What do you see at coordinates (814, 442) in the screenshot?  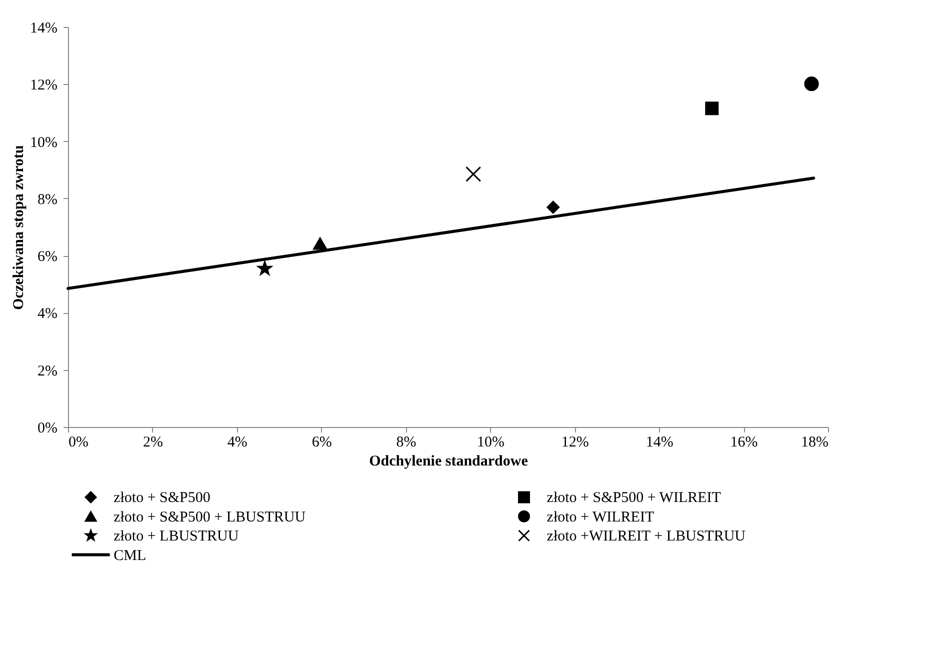 I see `x-tick-label: 18%` at bounding box center [814, 442].